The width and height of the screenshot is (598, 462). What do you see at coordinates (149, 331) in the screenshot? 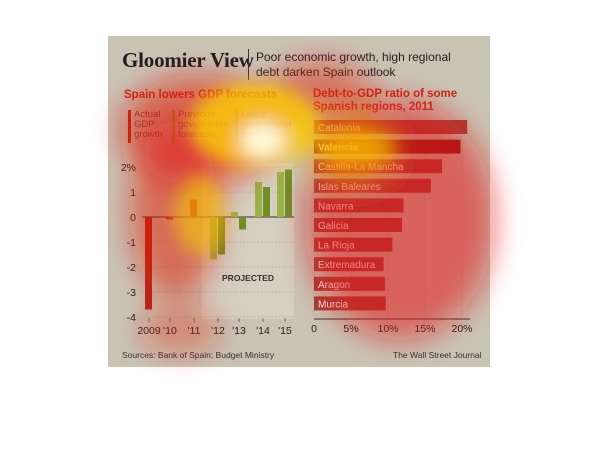
I see `gdp-x-tick: 2009` at bounding box center [149, 331].